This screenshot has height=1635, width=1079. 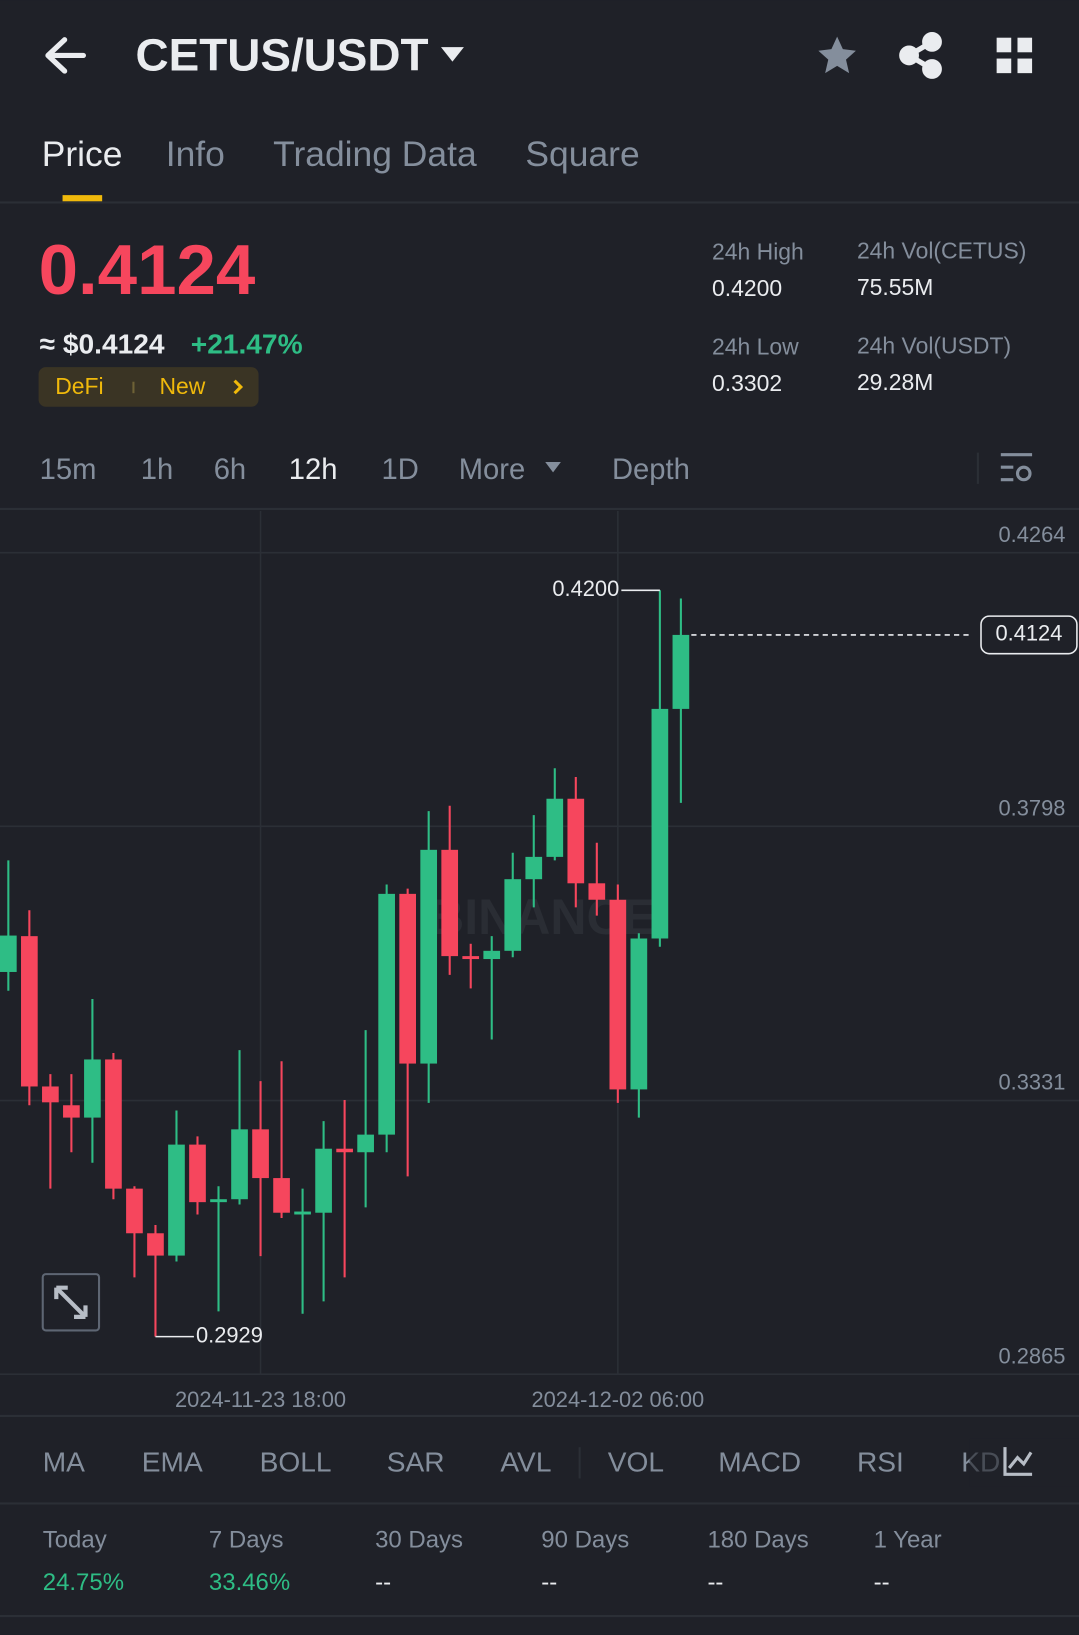 I want to click on interval: 6h, so click(x=230, y=470).